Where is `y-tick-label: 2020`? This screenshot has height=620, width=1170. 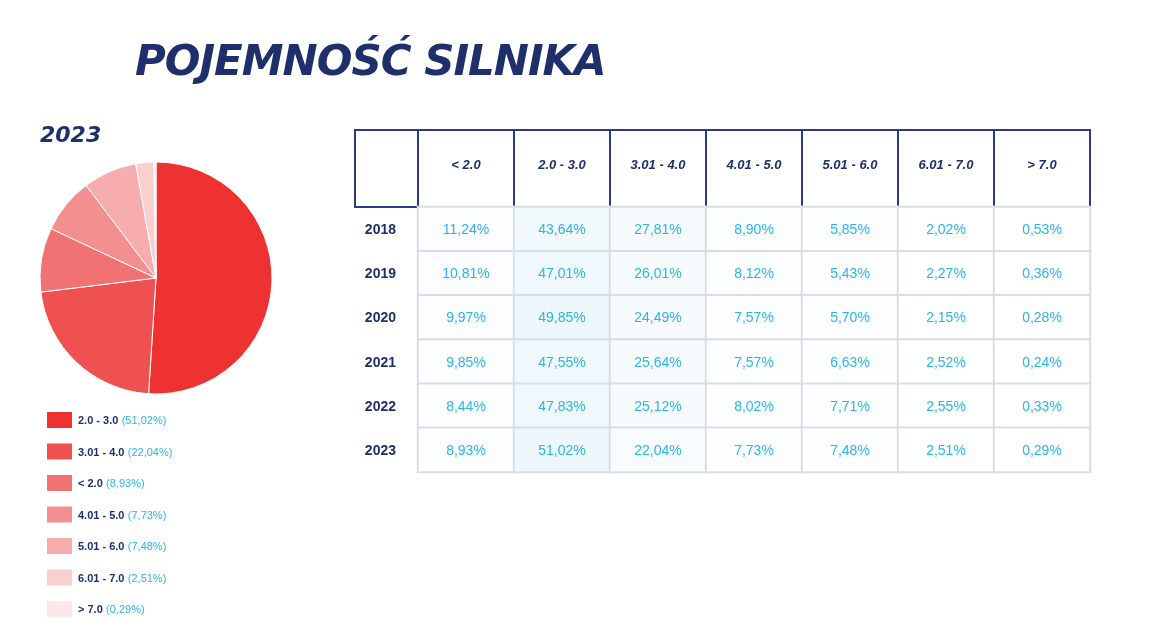
y-tick-label: 2020 is located at coordinates (380, 317).